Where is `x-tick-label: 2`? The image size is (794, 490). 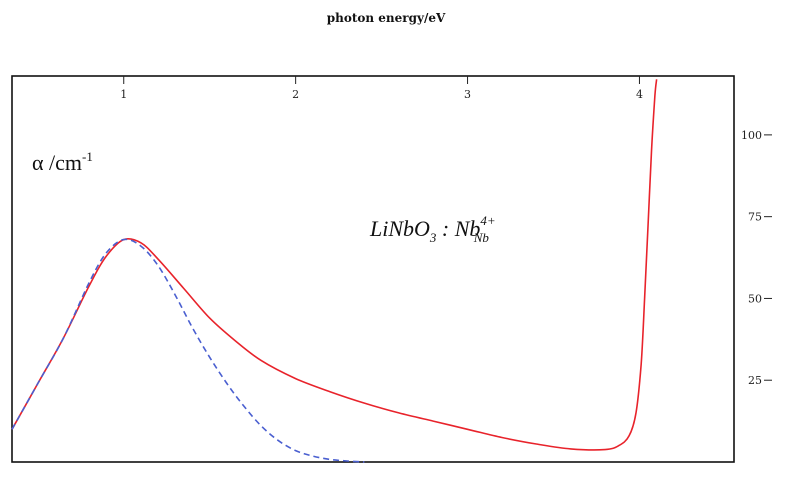 x-tick-label: 2 is located at coordinates (295, 94).